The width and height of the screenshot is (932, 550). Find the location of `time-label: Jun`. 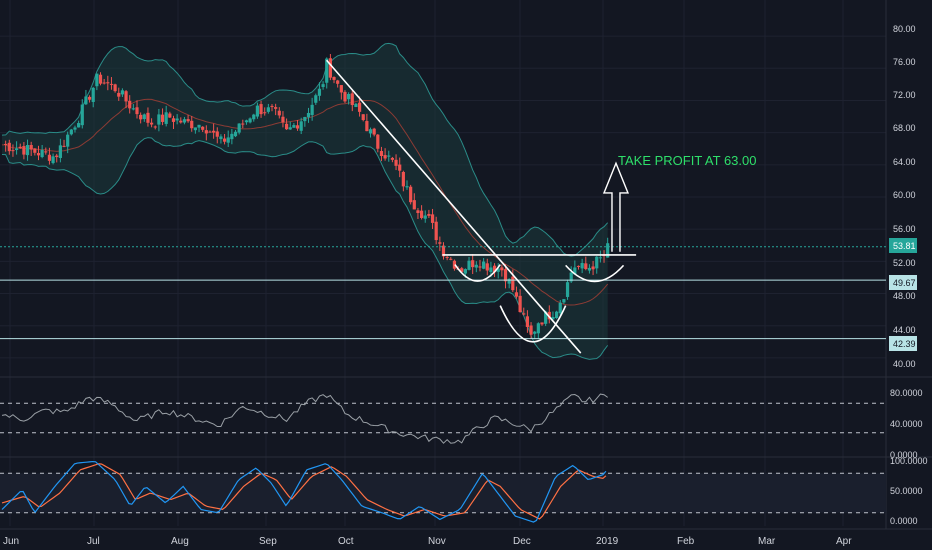

time-label: Jun is located at coordinates (11, 541).